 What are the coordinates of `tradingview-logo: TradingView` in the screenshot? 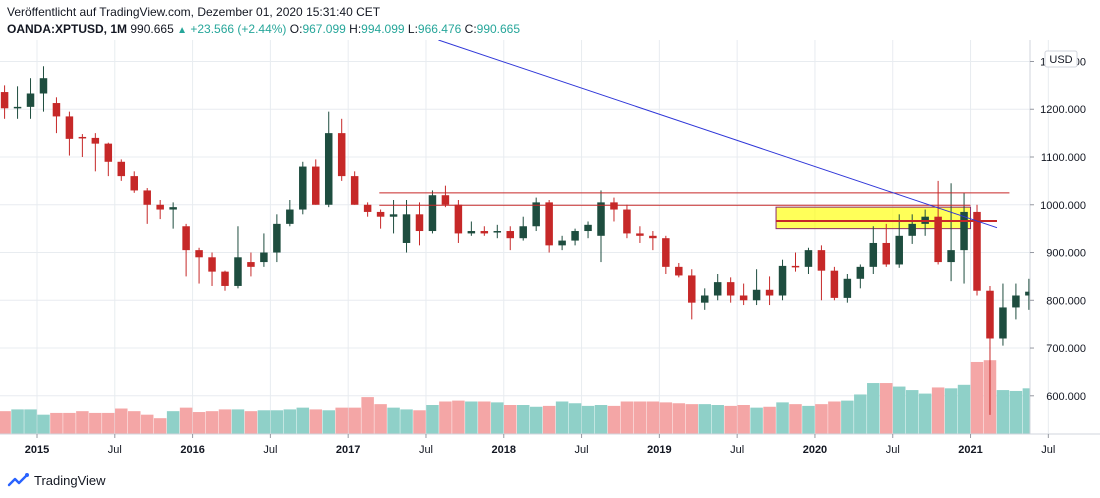 It's located at (56, 480).